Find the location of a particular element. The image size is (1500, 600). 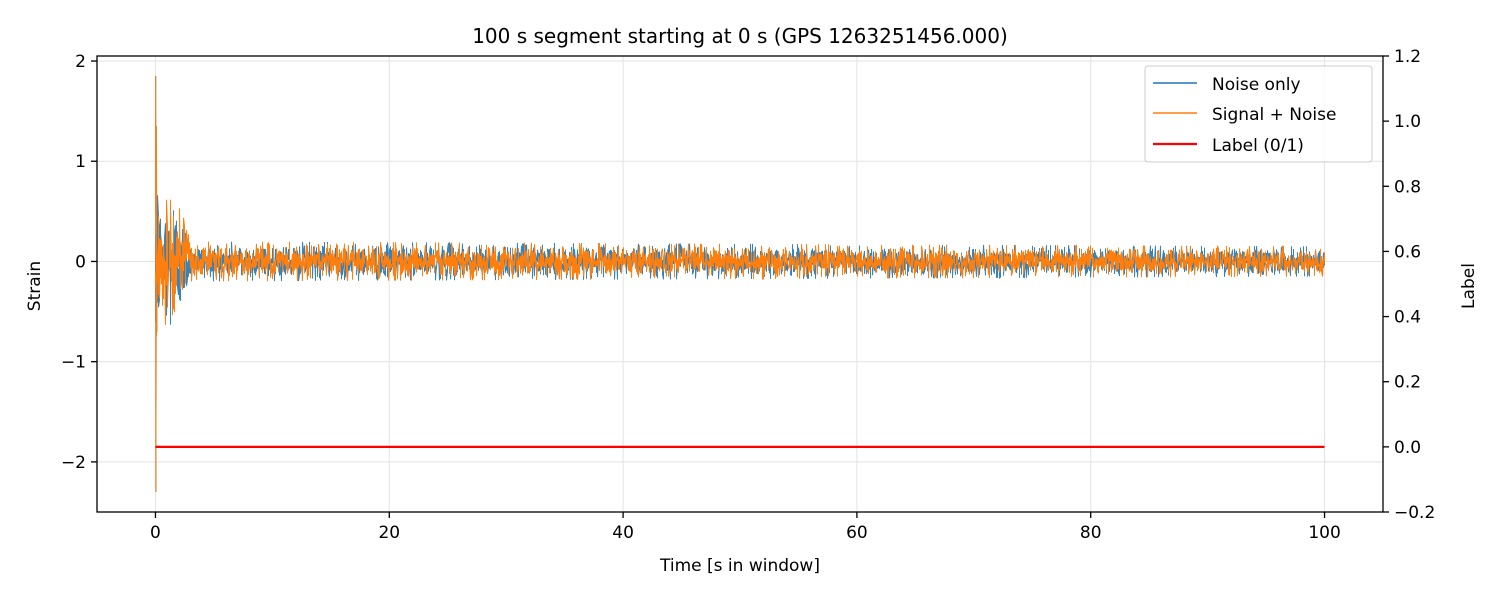

y2-tick-label: 0.0 is located at coordinates (1407, 448).